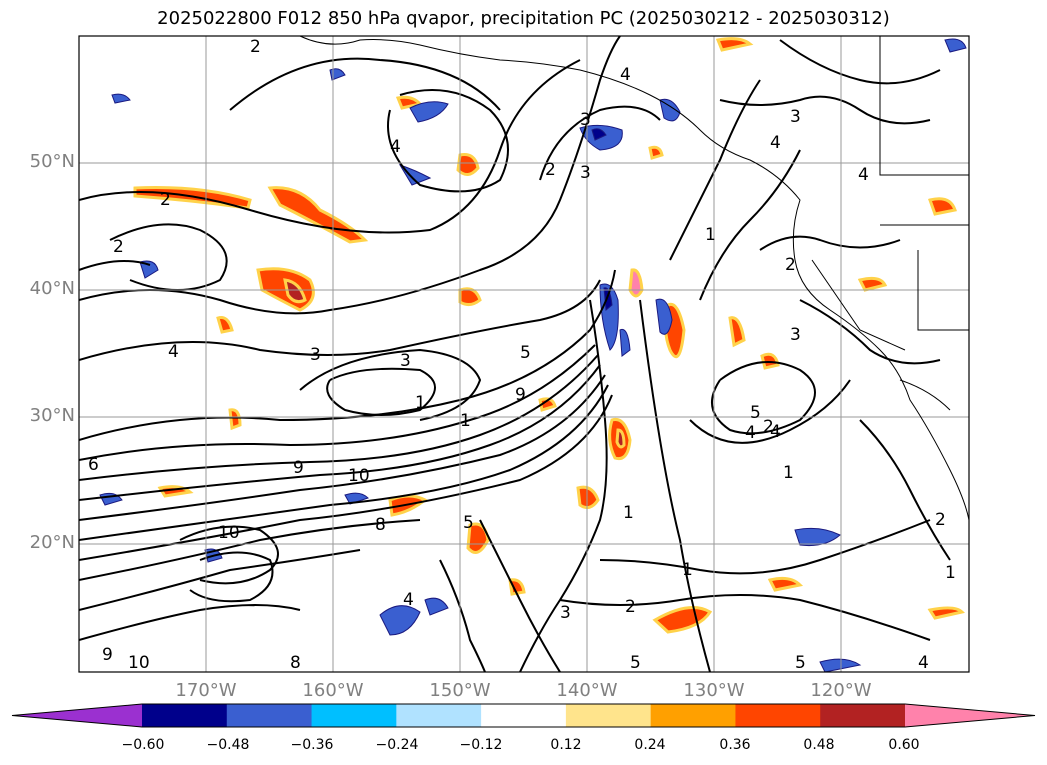 The height and width of the screenshot is (765, 1047). What do you see at coordinates (904, 745) in the screenshot?
I see `colorbar-tick-label: 0.60` at bounding box center [904, 745].